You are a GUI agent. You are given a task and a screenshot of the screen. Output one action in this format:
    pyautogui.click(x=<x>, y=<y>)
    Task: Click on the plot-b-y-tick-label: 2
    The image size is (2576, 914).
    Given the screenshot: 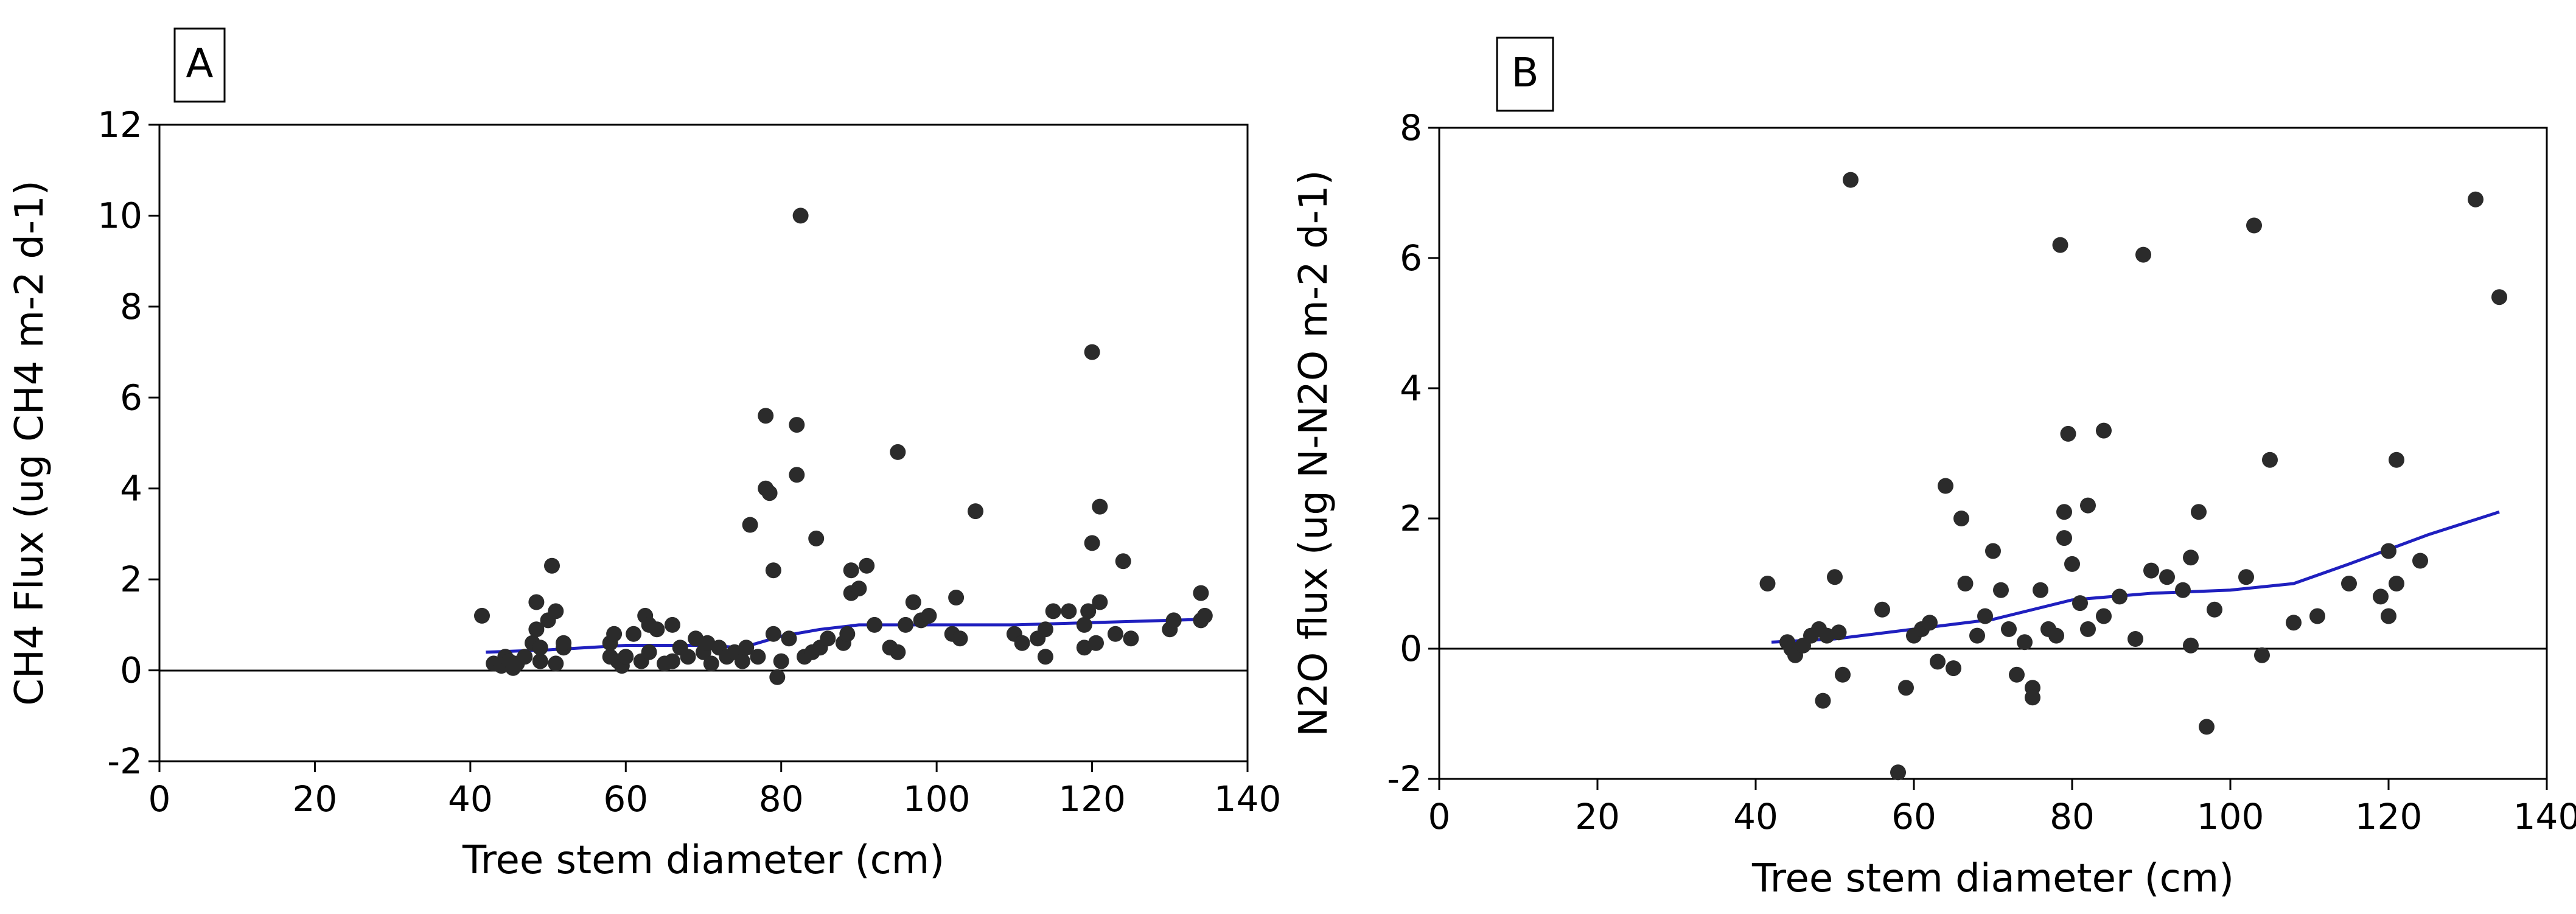 What is the action you would take?
    pyautogui.click(x=1411, y=518)
    